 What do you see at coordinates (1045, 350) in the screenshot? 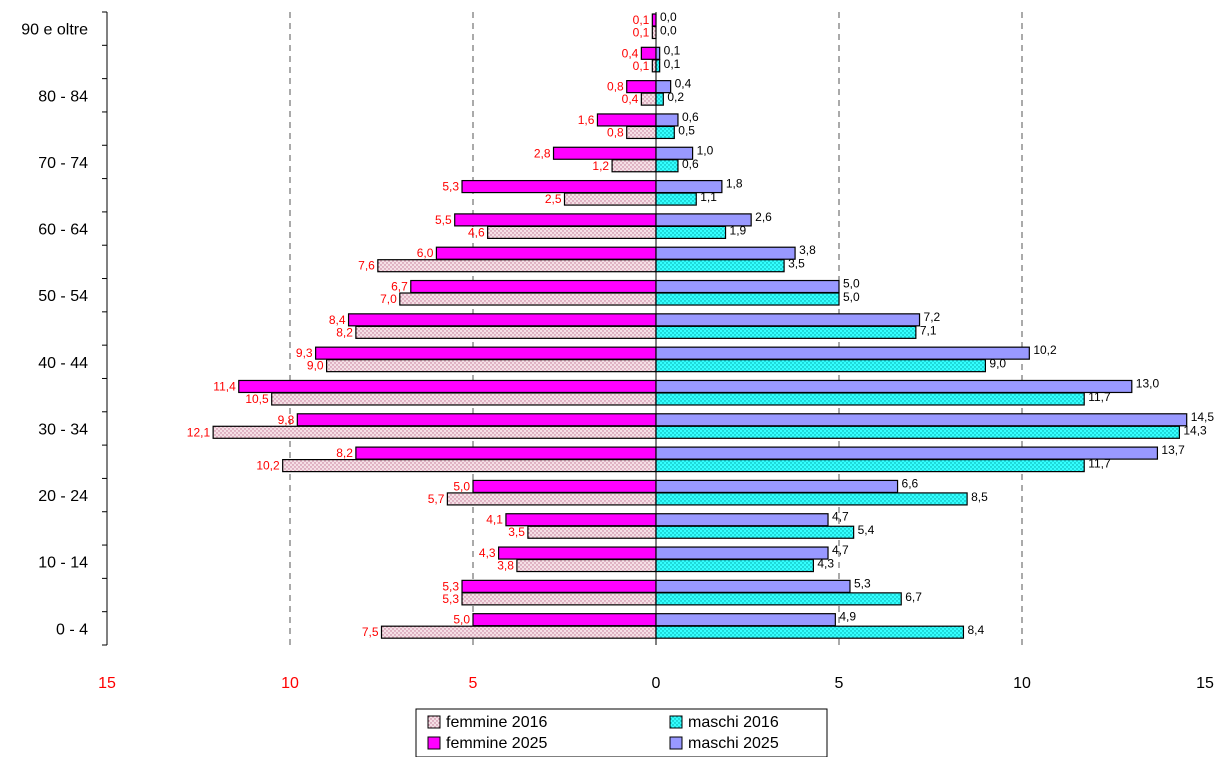
I see `label-maschi-2025: 10,2` at bounding box center [1045, 350].